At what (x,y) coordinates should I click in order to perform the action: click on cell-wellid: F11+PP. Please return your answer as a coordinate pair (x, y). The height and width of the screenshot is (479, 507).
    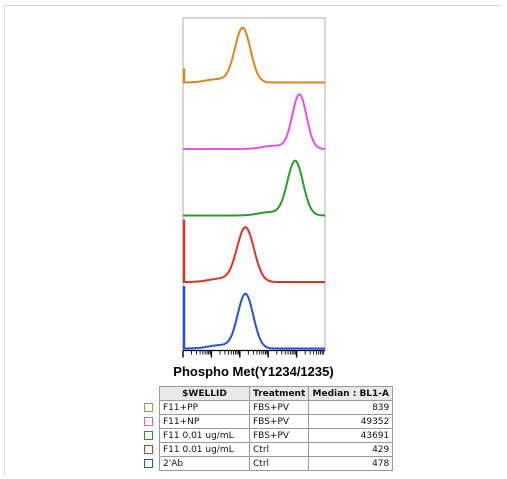
    Looking at the image, I should click on (204, 407).